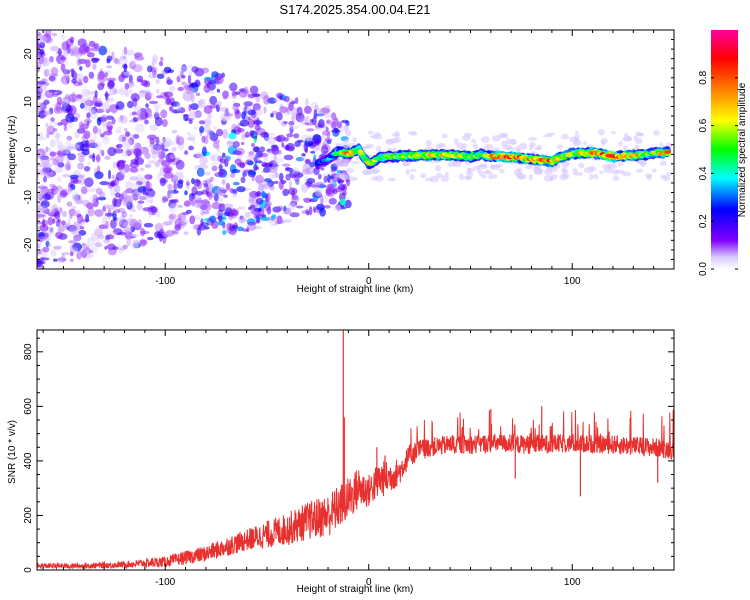 The image size is (750, 600). I want to click on y-tick-label: 400, so click(28, 460).